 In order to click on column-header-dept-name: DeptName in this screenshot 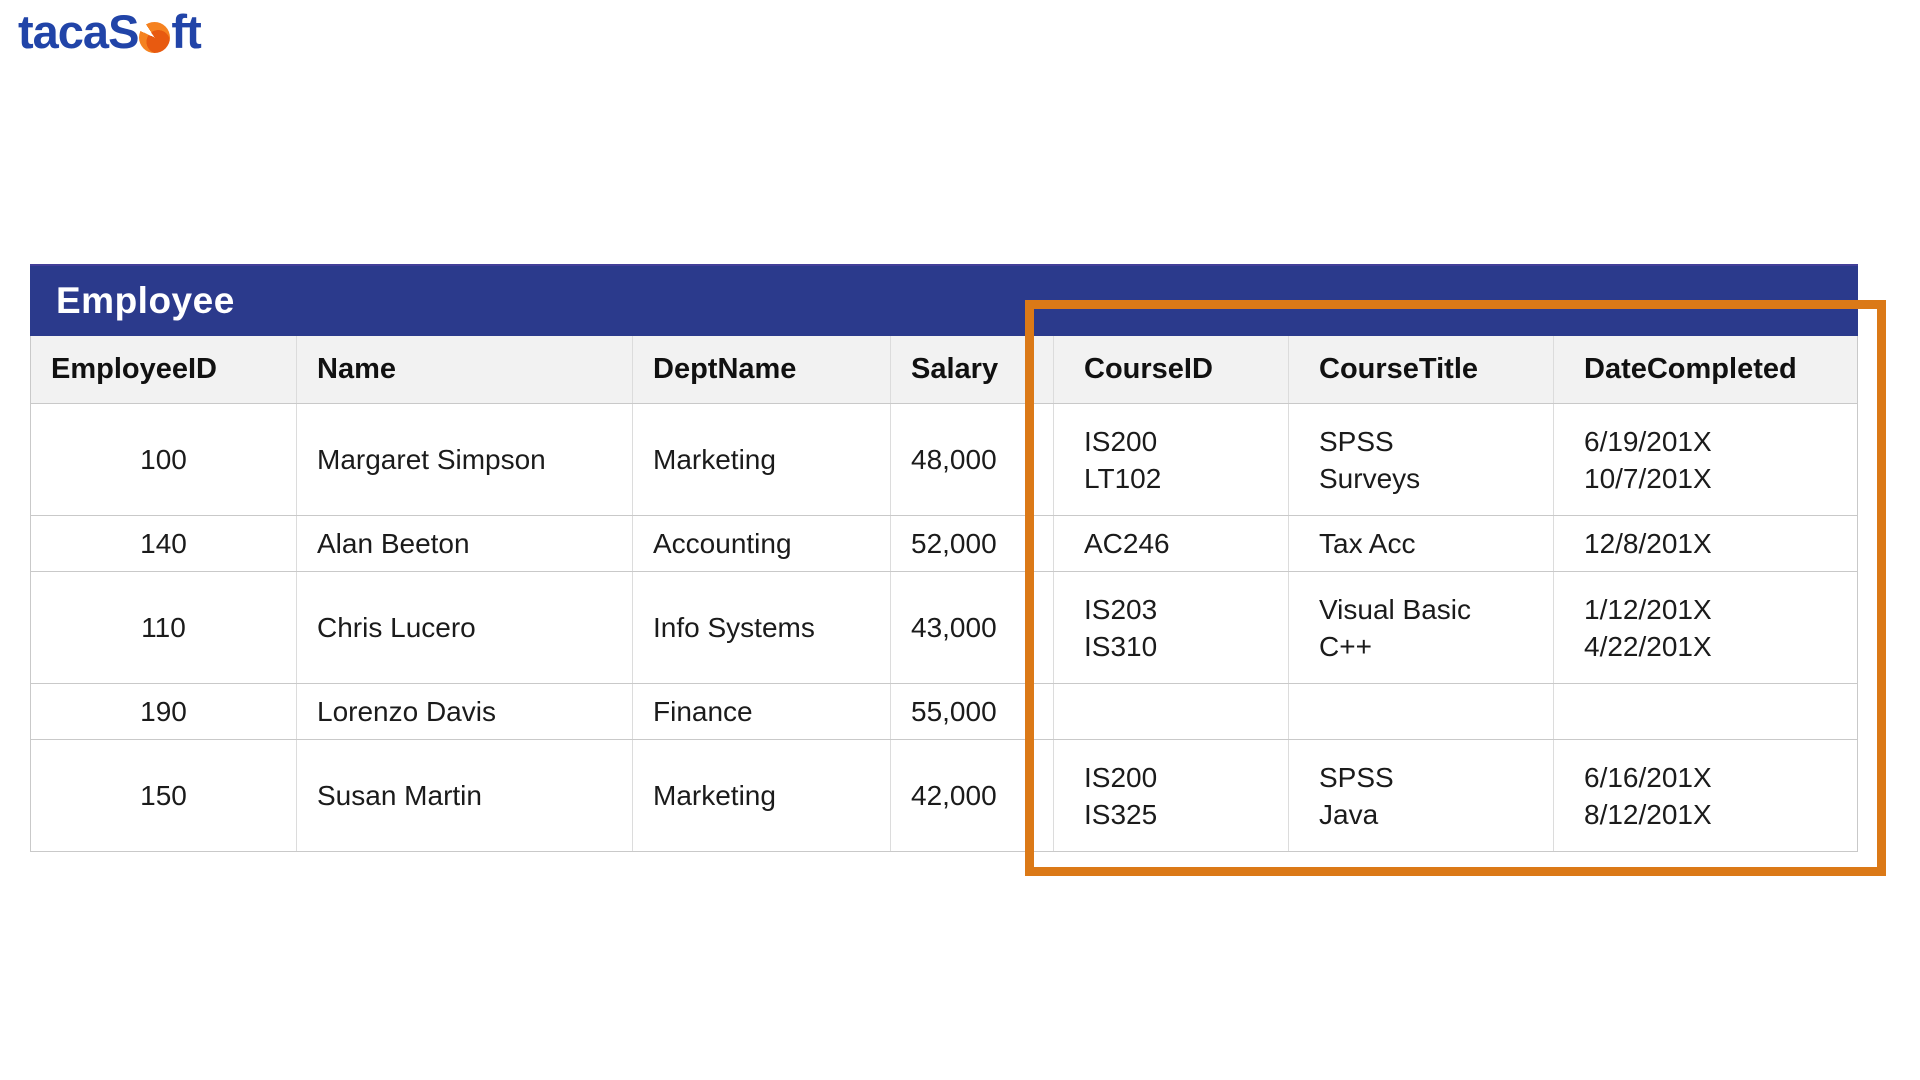, I will do `click(762, 369)`.